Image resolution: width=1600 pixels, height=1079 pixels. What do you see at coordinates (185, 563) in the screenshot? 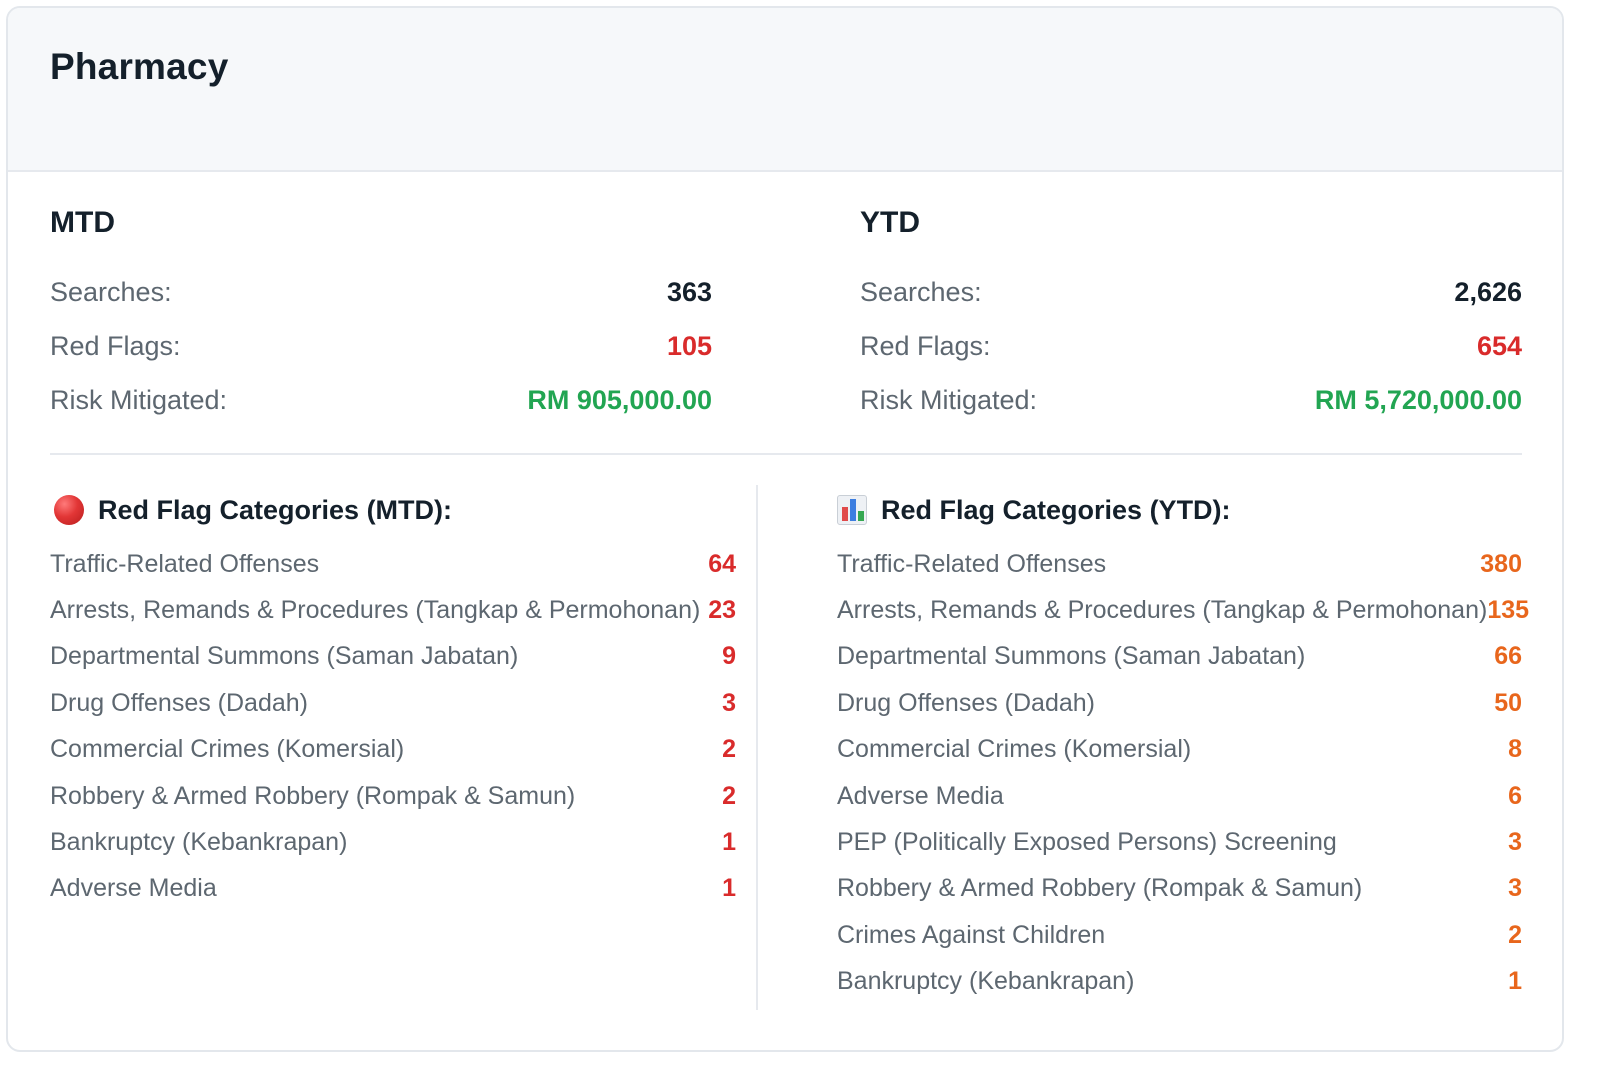
I see `mtd-category-label: Traffic-Related Offenses` at bounding box center [185, 563].